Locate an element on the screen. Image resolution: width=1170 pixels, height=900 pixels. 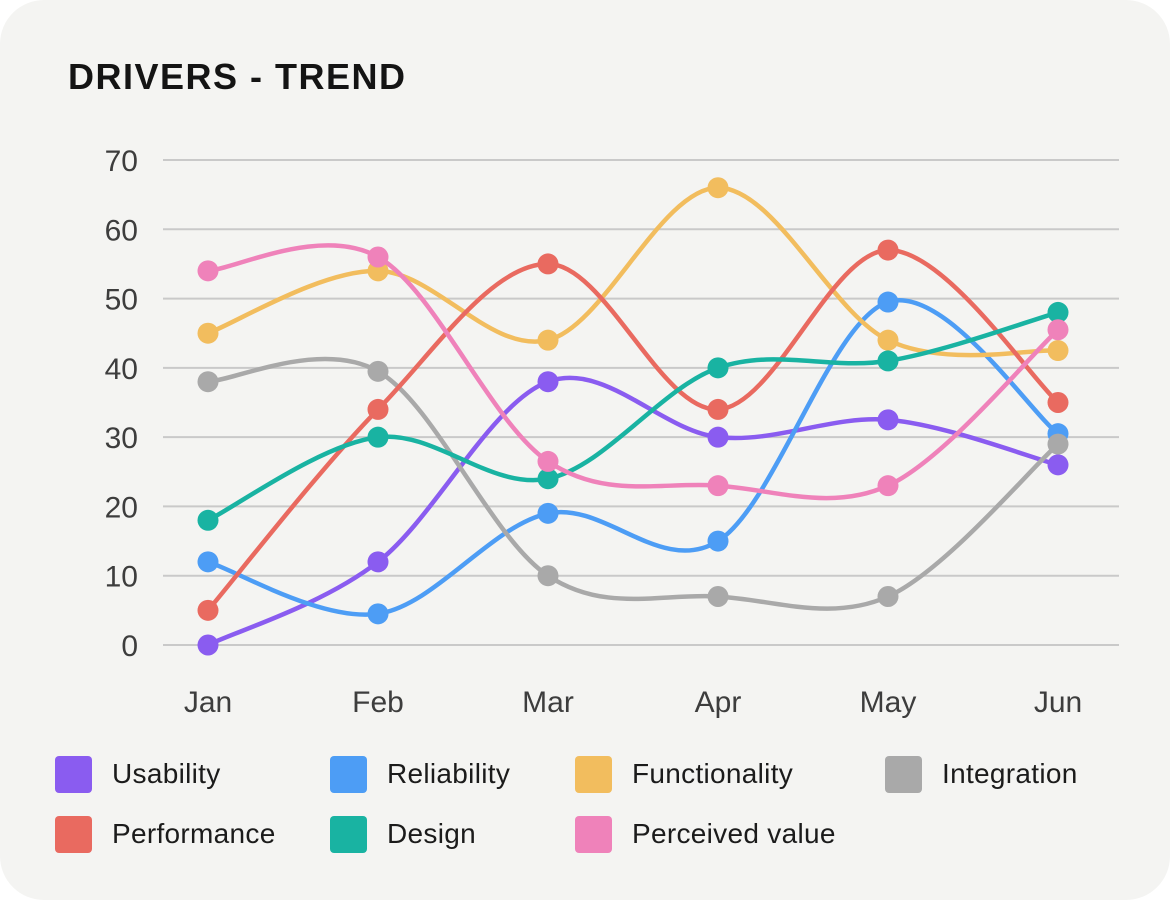
legend-label-reliability: Reliability is located at coordinates (449, 773).